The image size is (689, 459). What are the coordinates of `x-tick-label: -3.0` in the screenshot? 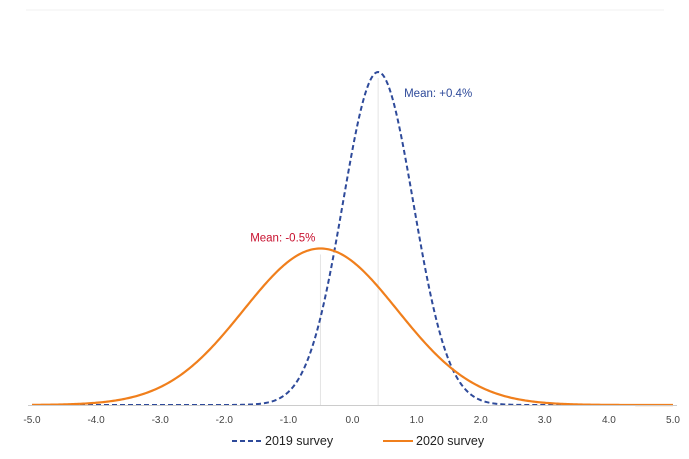 It's located at (161, 420).